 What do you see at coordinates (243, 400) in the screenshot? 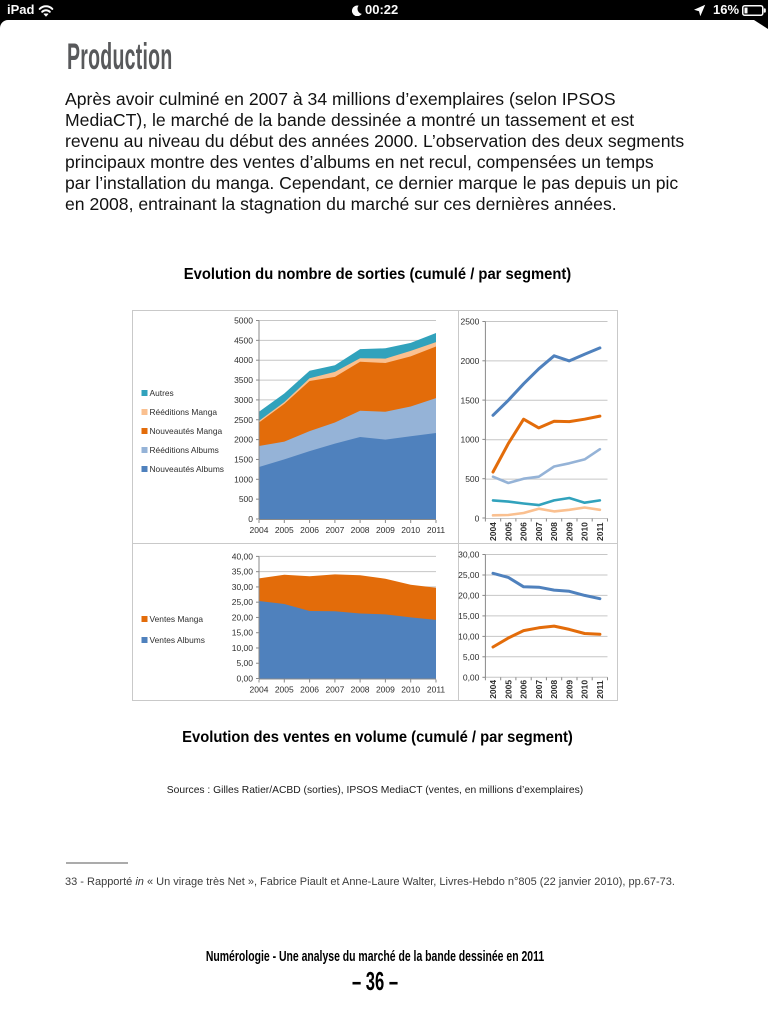
I see `svg-text: 3000` at bounding box center [243, 400].